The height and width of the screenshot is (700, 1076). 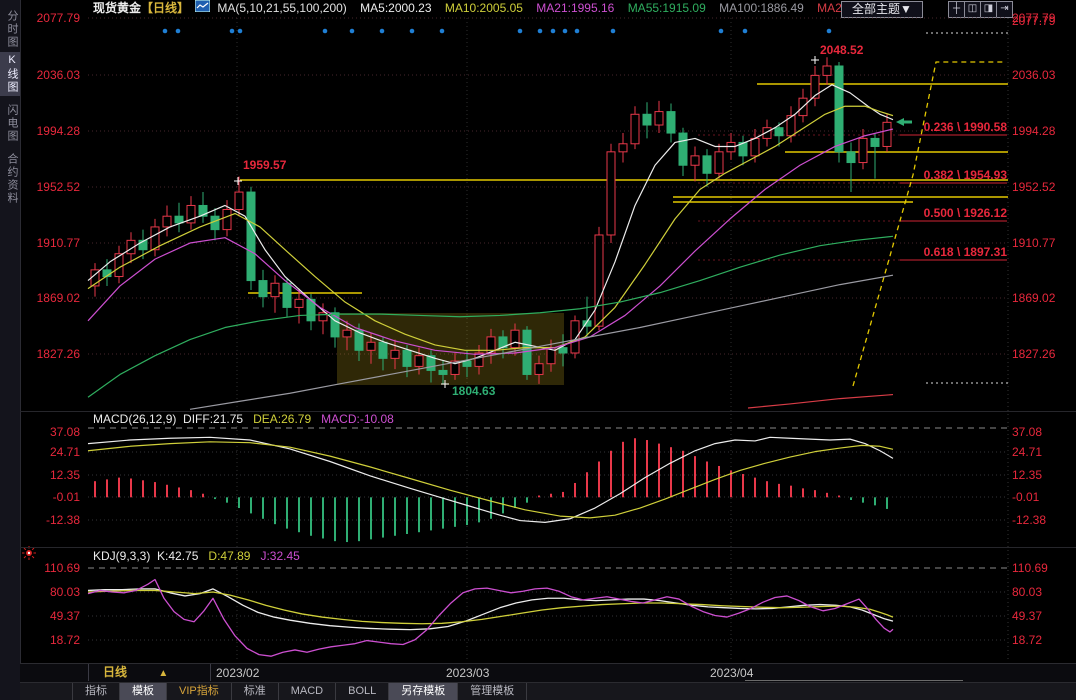 What do you see at coordinates (575, 8) in the screenshot?
I see `ma21-value: MA21:1995.16` at bounding box center [575, 8].